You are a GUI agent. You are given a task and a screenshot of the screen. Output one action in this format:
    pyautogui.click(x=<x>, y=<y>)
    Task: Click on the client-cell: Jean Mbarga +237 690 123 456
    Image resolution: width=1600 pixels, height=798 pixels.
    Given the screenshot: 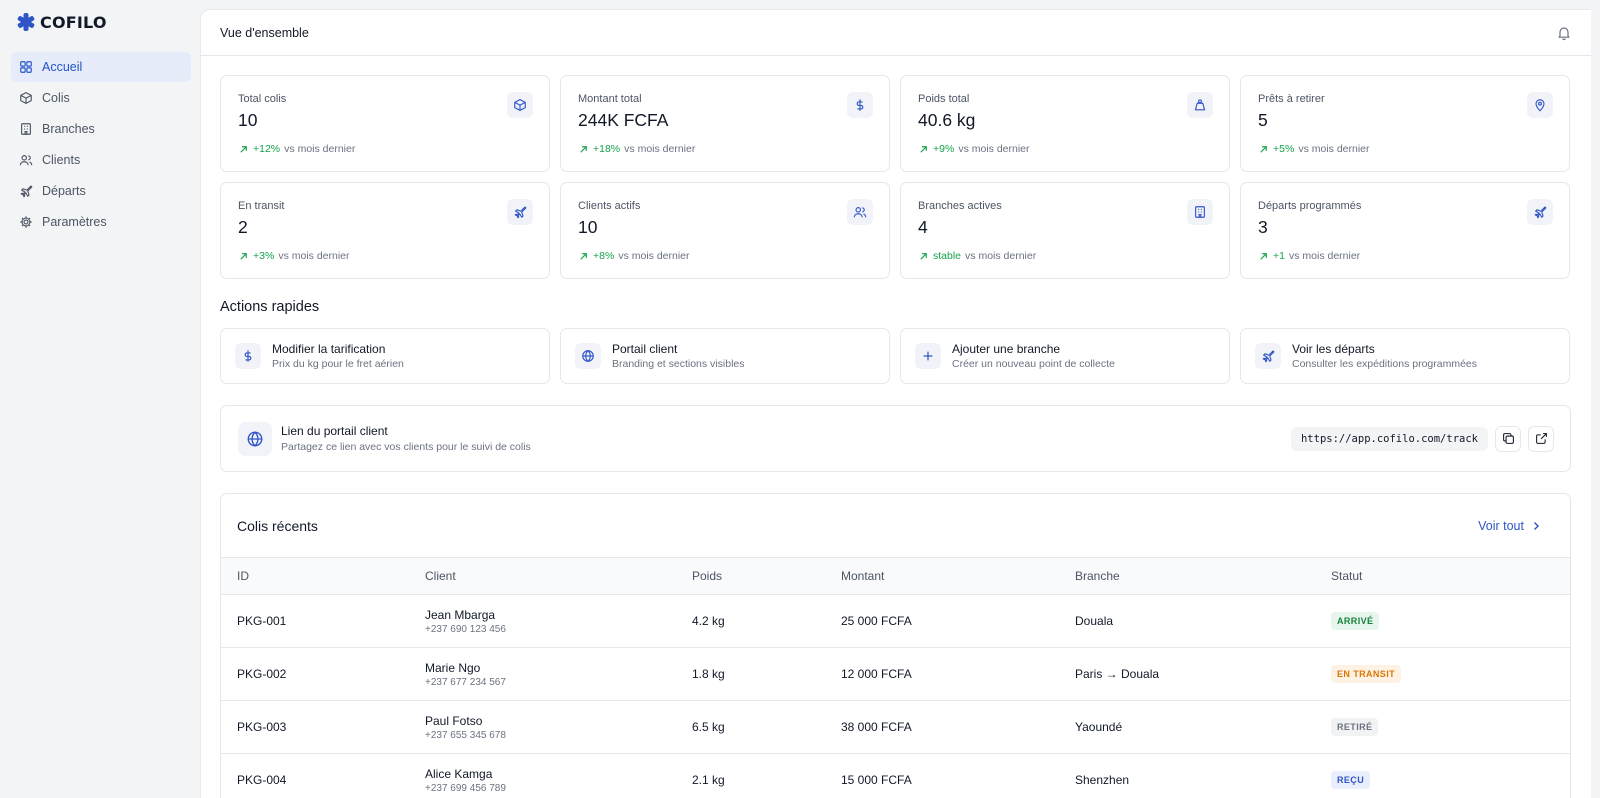 What is the action you would take?
    pyautogui.click(x=542, y=621)
    